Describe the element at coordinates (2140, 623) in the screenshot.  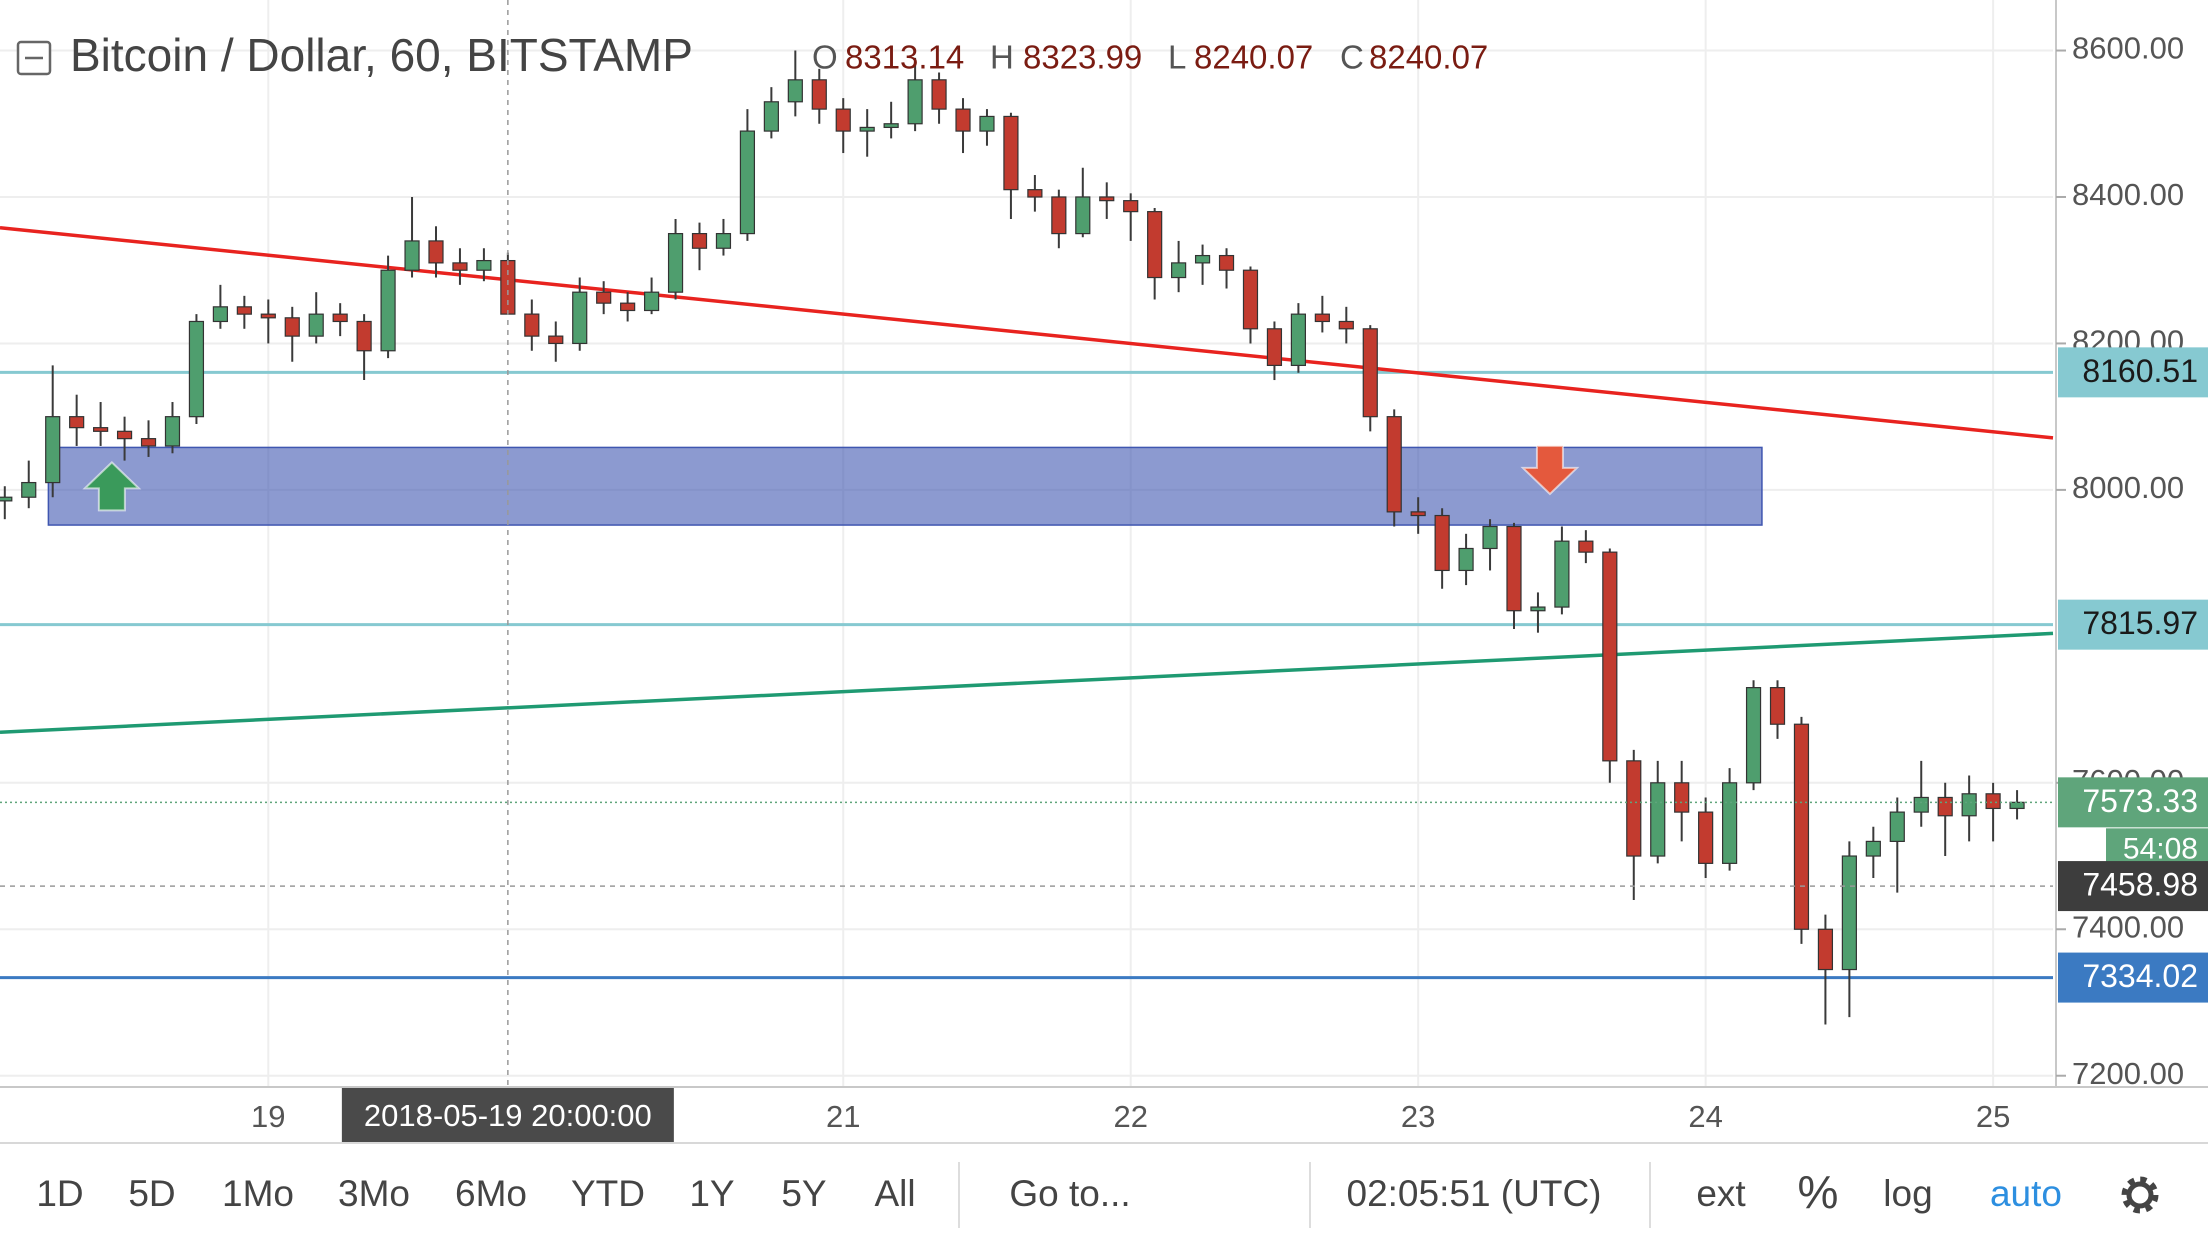
I see `level-label: 7815.97` at that location.